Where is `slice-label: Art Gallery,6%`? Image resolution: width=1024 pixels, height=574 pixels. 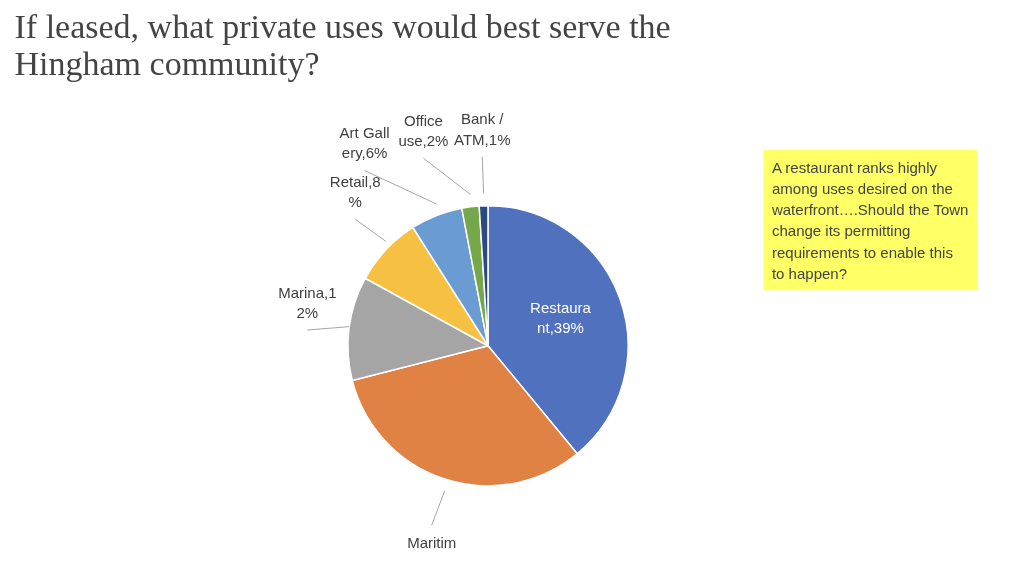 slice-label: Art Gallery,6% is located at coordinates (364, 143).